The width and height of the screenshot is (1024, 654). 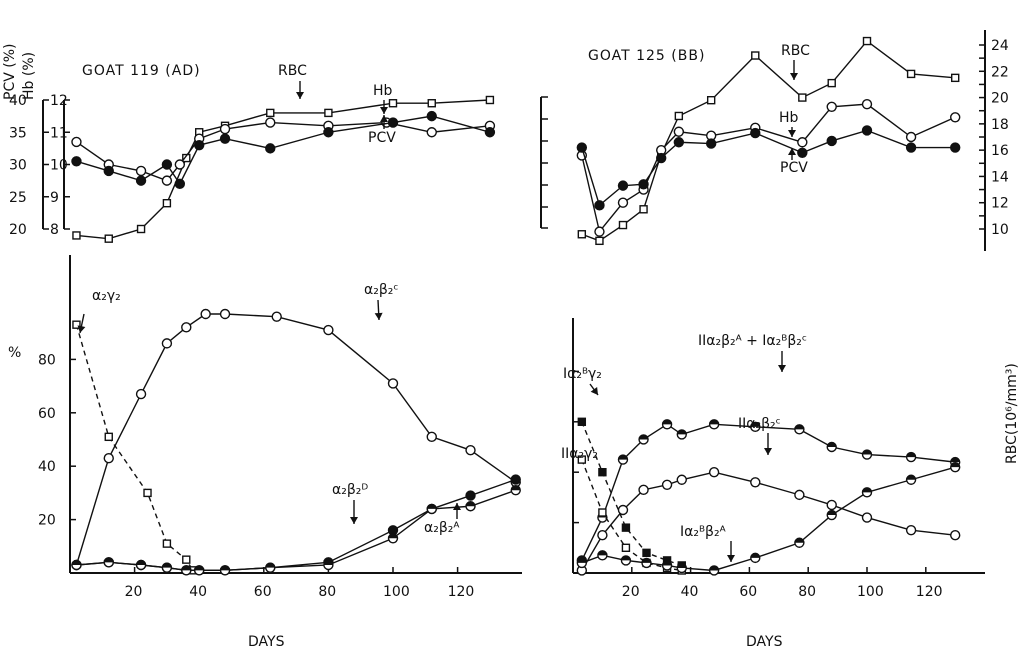 I want to click on annotation-pcv-right: PCV, so click(x=794, y=168).